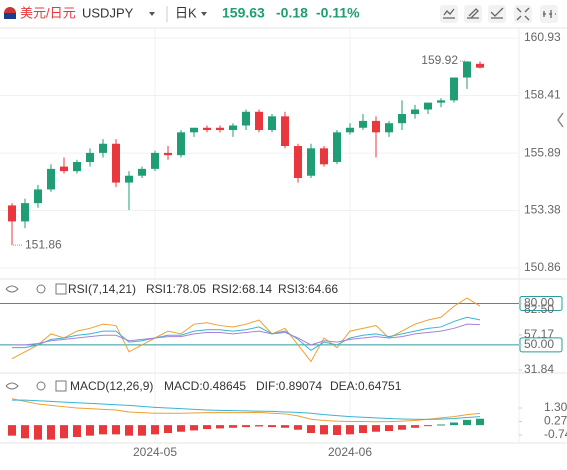 The width and height of the screenshot is (567, 470). What do you see at coordinates (43, 244) in the screenshot?
I see `min-label: 151.86` at bounding box center [43, 244].